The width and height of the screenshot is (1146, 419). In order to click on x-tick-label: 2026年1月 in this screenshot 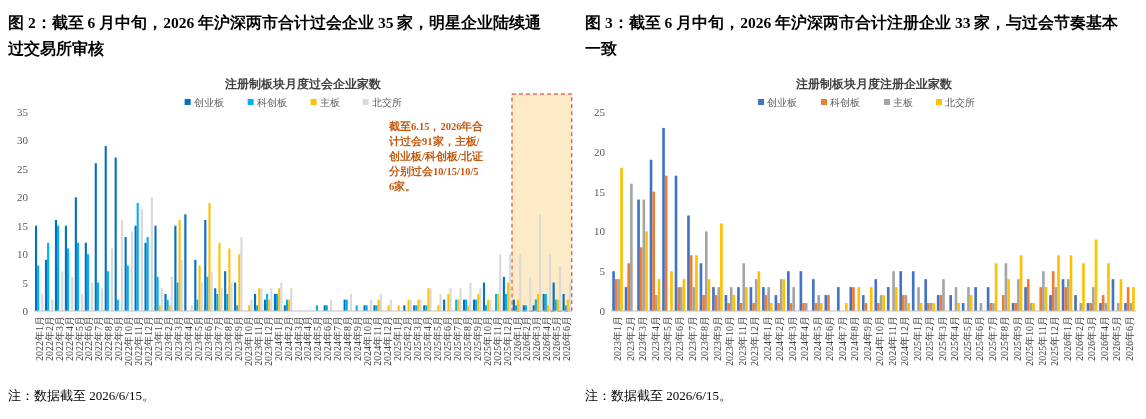, I will do `click(517, 338)`.